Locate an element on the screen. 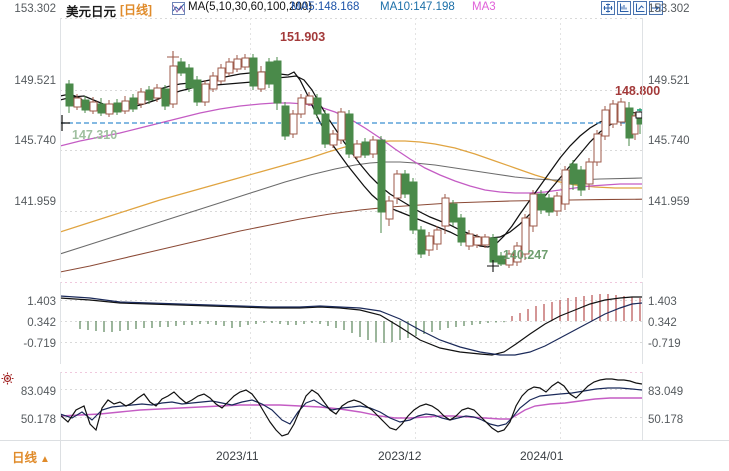  annotation-reference: 147.310 is located at coordinates (95, 135).